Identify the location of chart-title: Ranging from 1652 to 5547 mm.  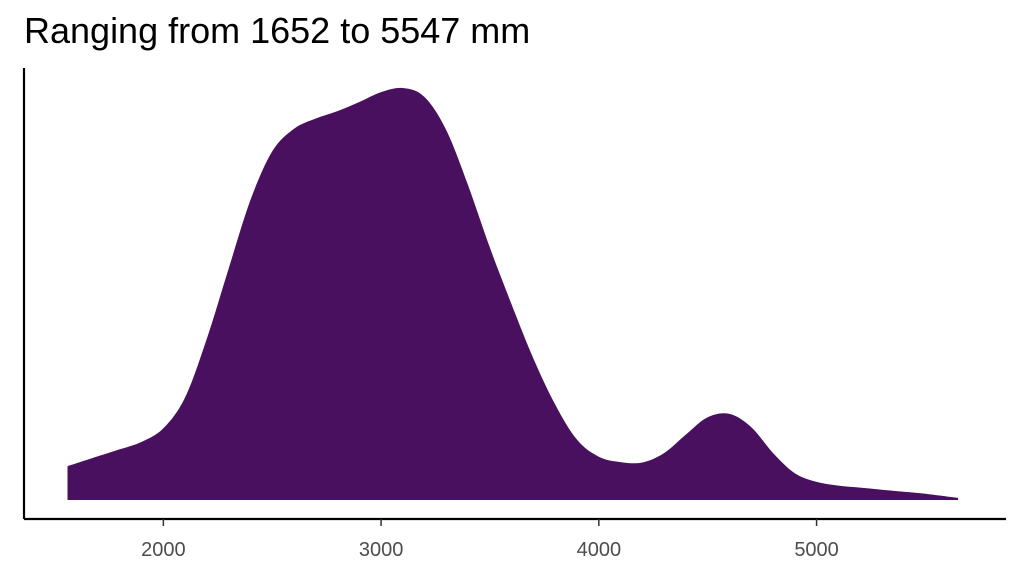
(277, 30).